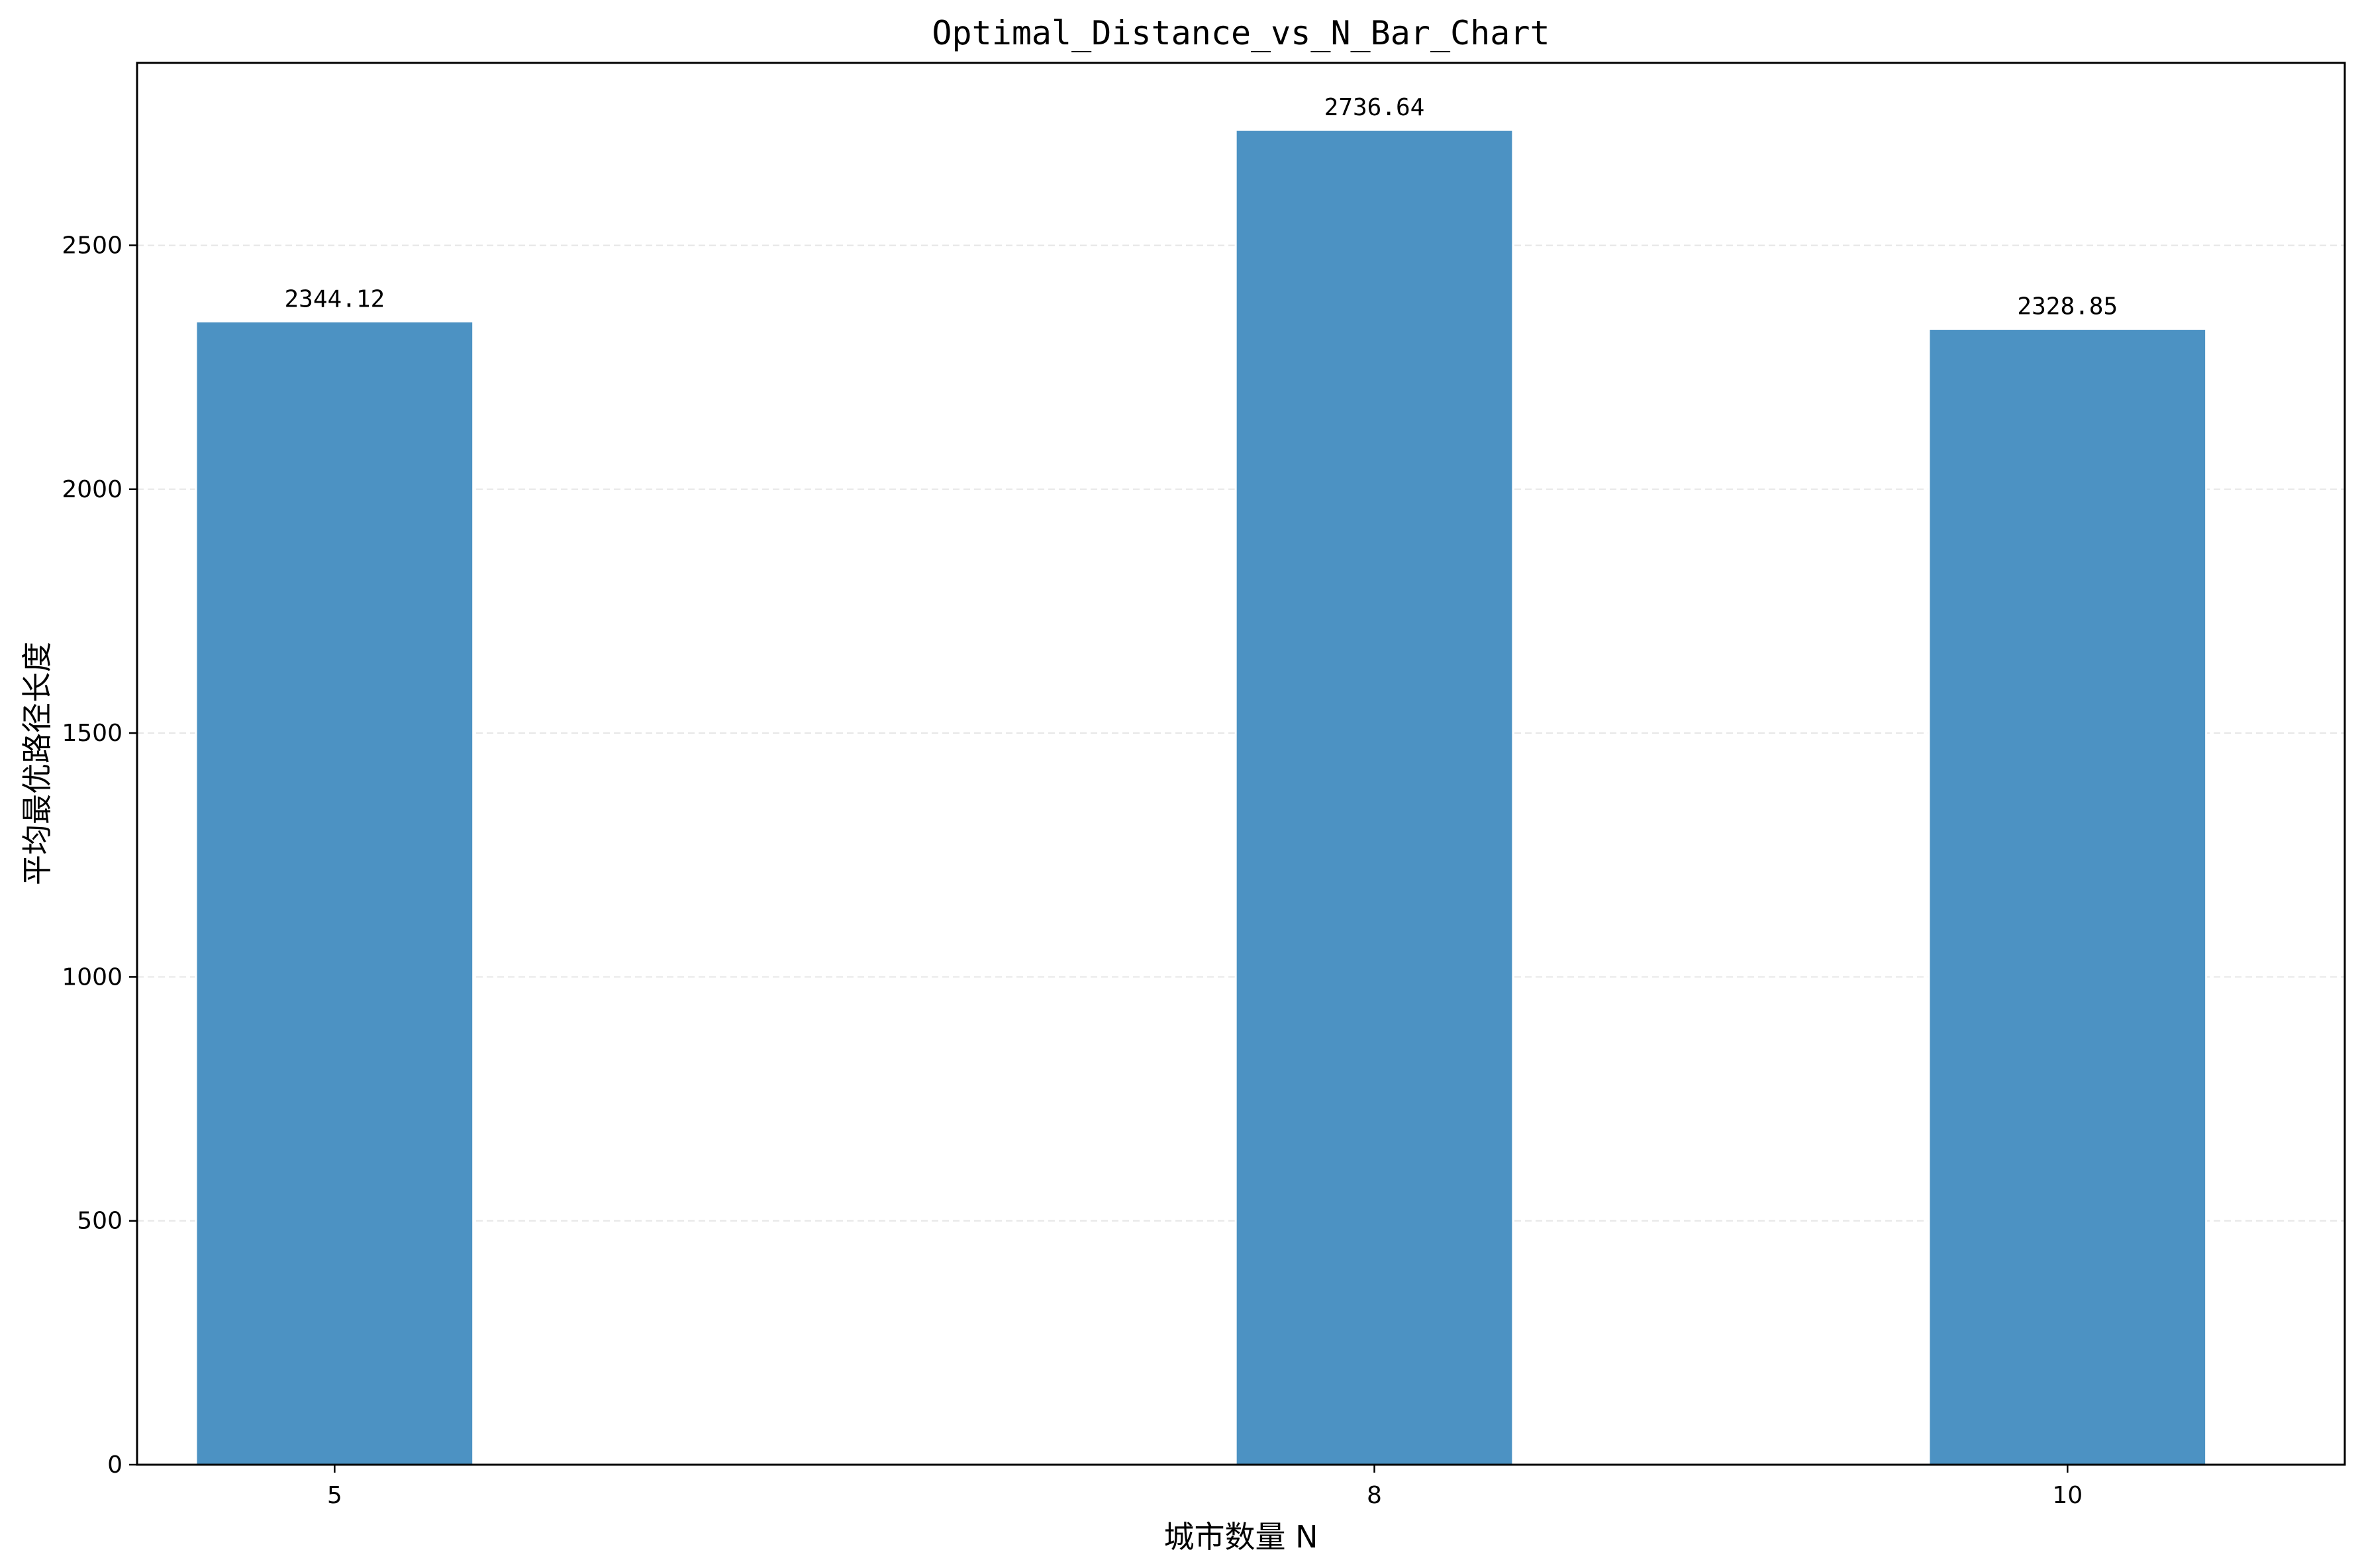 Image resolution: width=2362 pixels, height=1568 pixels. Describe the element at coordinates (92, 489) in the screenshot. I see `y-tick-label: 2000` at that location.